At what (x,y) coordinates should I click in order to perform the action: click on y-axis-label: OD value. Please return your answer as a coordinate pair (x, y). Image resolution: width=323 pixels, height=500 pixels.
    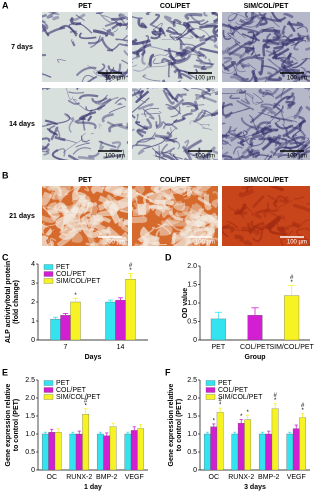
    Looking at the image, I should click on (185, 303).